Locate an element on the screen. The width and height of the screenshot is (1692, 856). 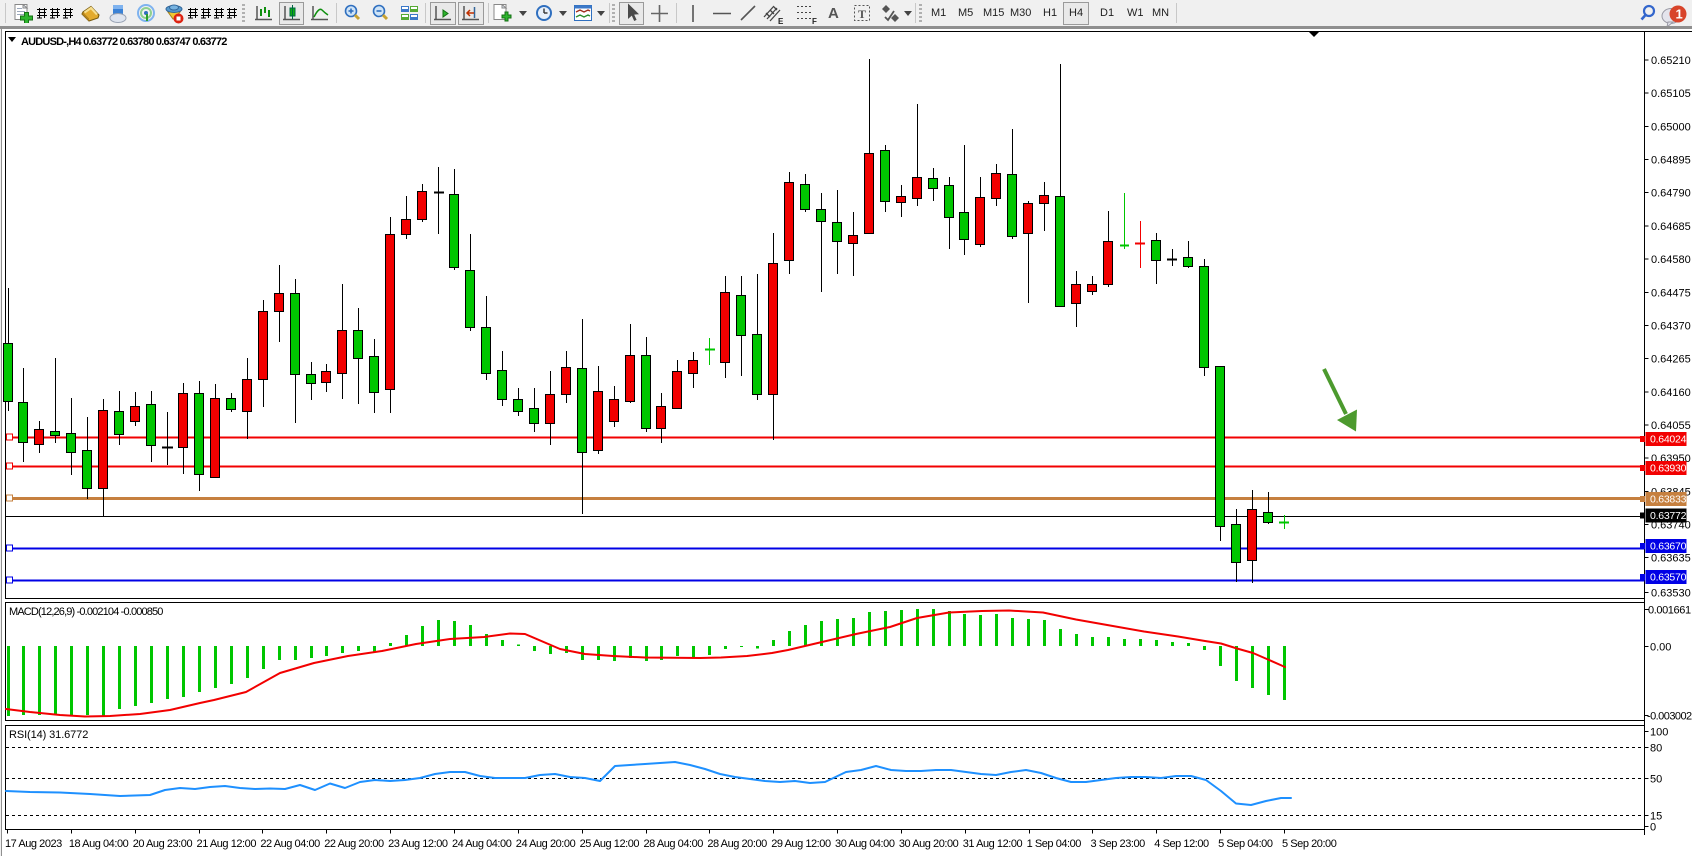
svg-text: 22 Aug 20:00 is located at coordinates (354, 844).